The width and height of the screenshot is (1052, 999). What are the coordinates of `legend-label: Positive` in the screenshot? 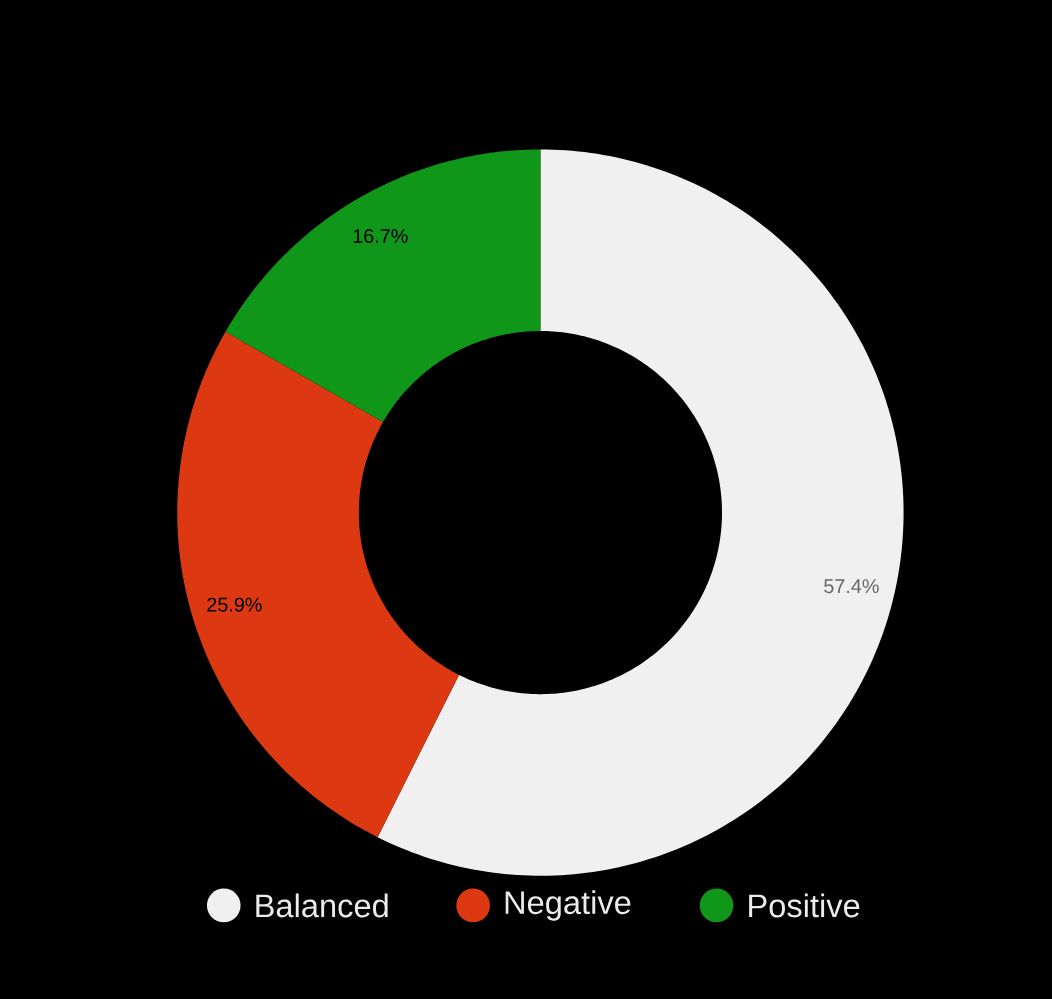 It's located at (804, 905).